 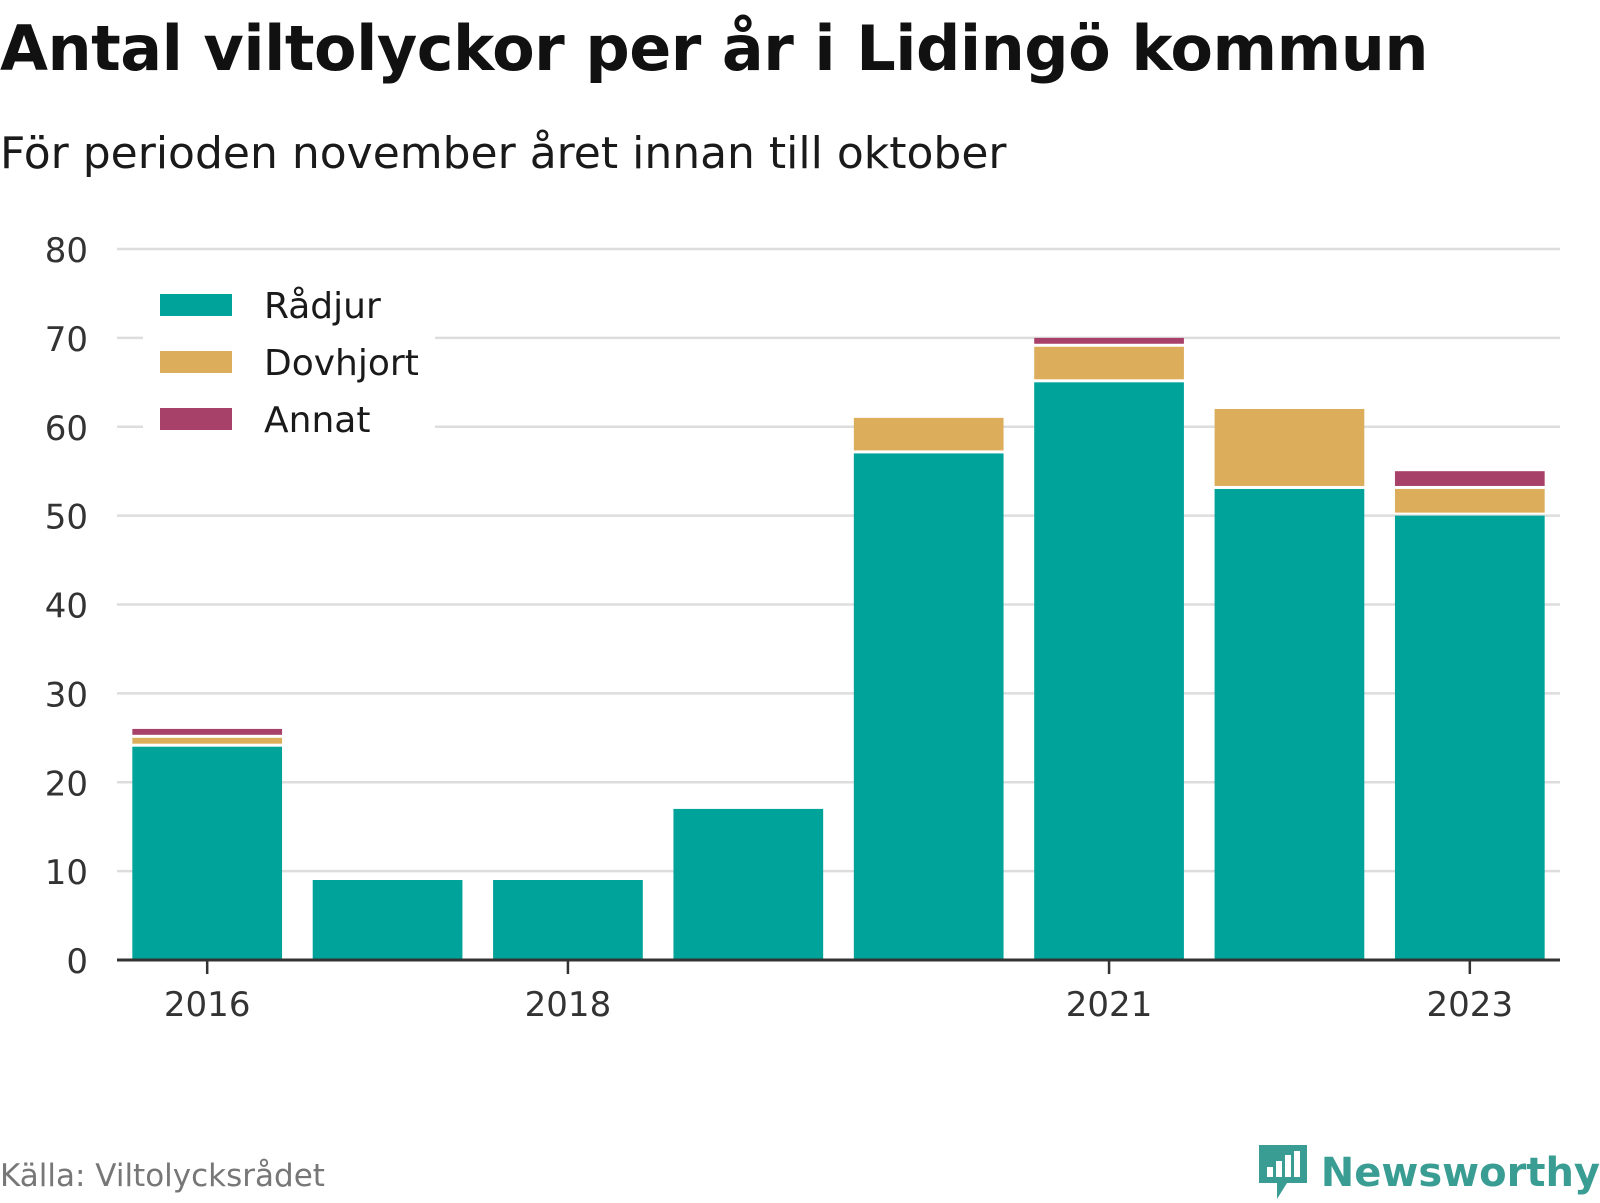 What do you see at coordinates (1109, 363) in the screenshot?
I see `bar-dovhjort-2021` at bounding box center [1109, 363].